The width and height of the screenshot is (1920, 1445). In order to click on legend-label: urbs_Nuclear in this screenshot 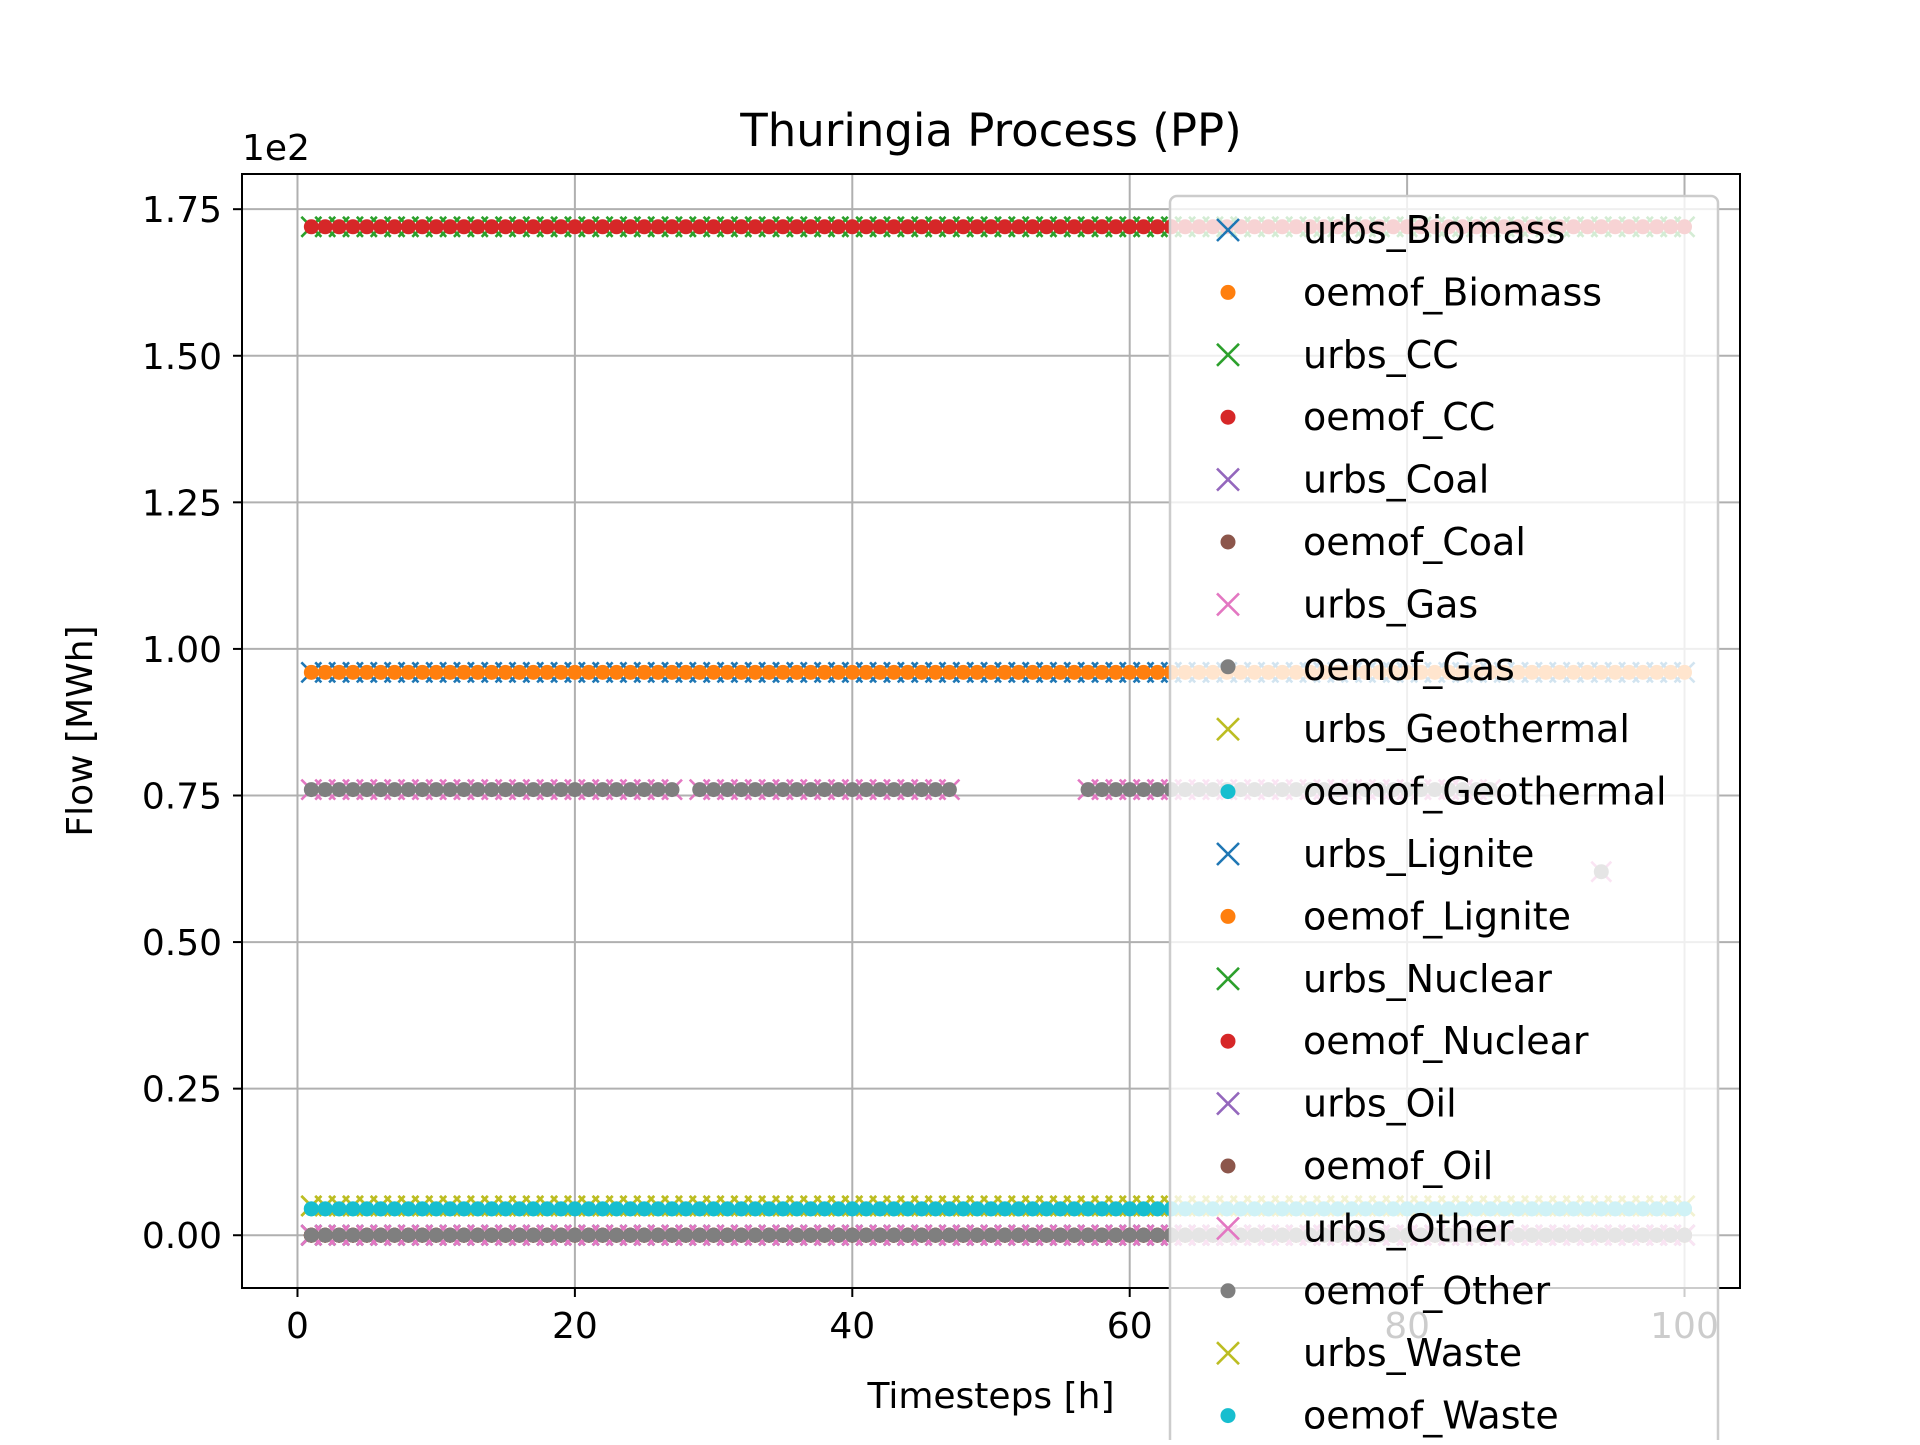, I will do `click(1427, 979)`.